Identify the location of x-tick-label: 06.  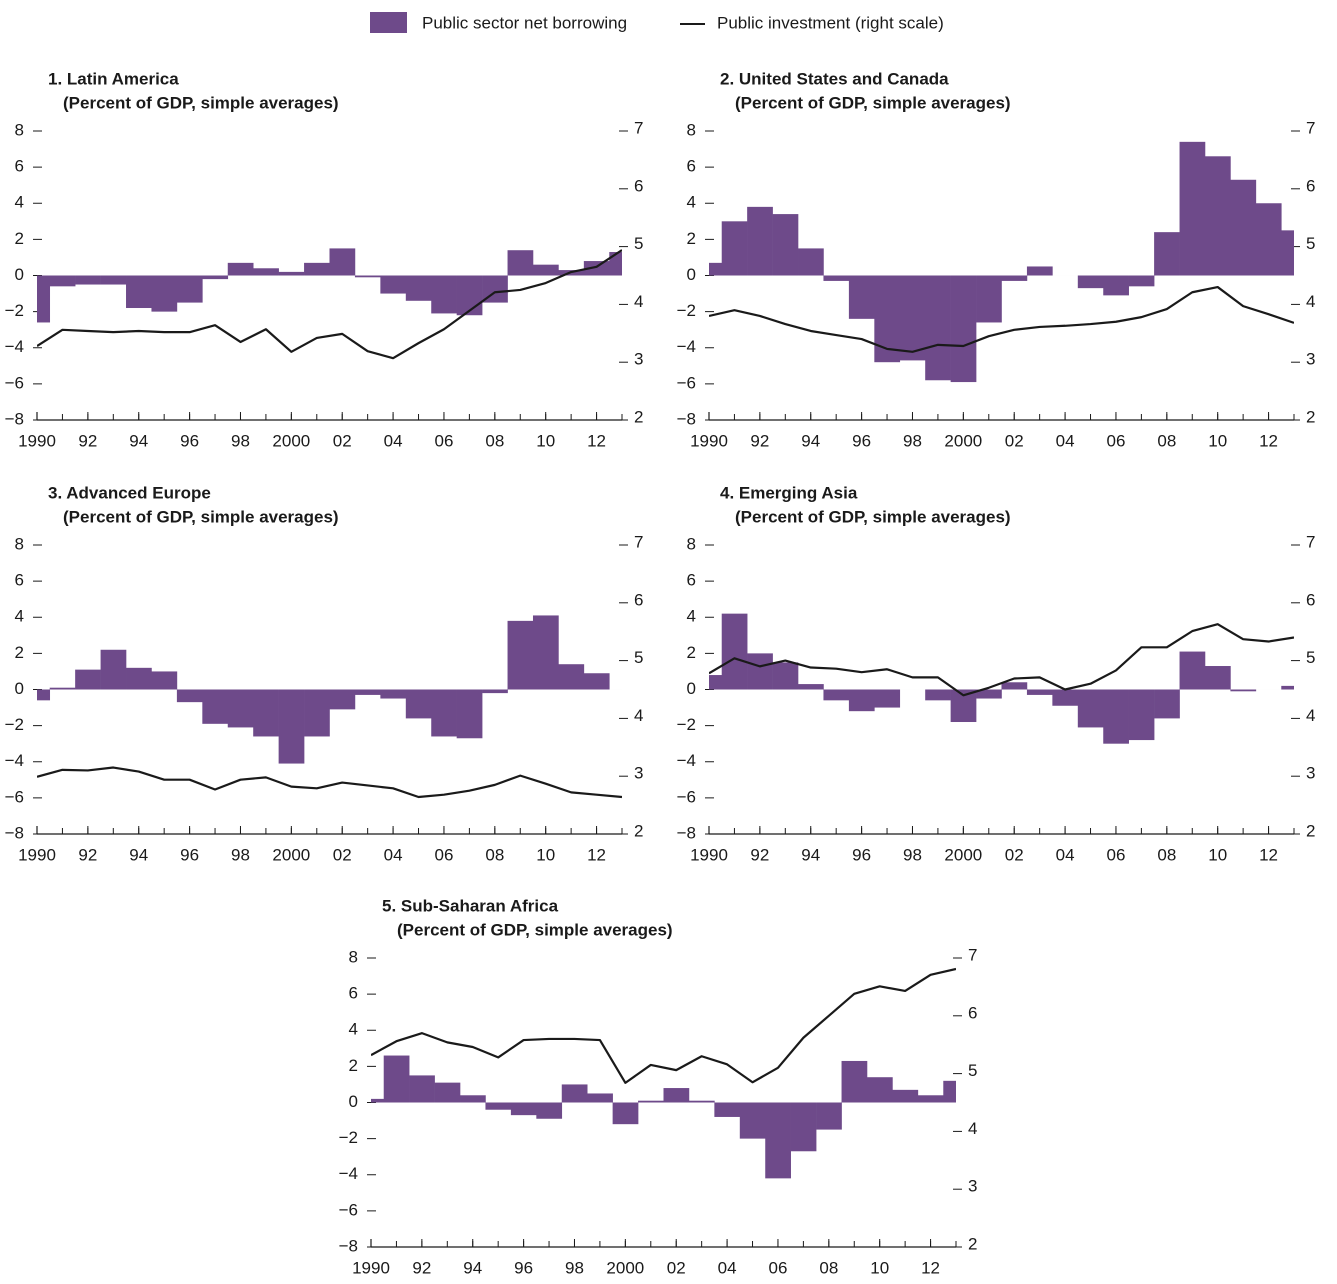
(1115, 440).